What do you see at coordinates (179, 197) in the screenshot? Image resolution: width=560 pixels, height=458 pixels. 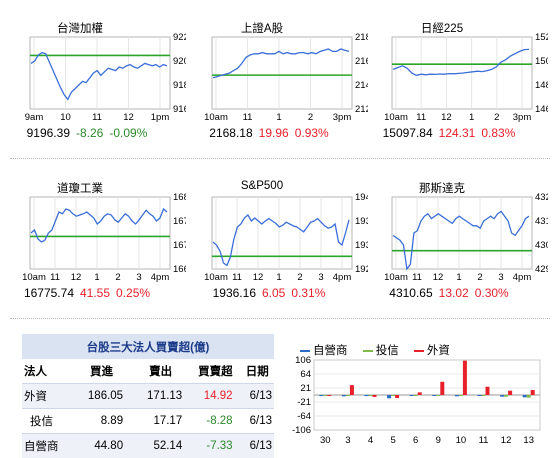 I see `y-tick-label: 16800` at bounding box center [179, 197].